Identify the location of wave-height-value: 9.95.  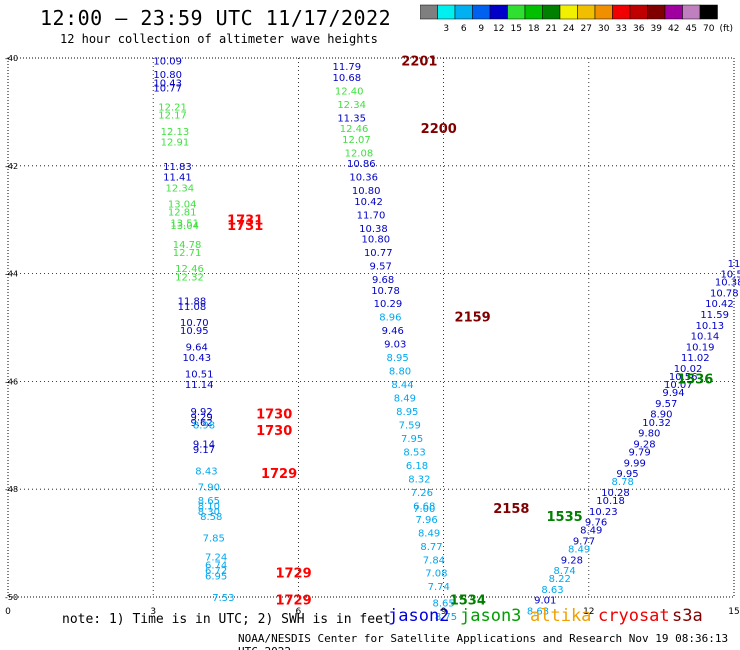
(627, 474).